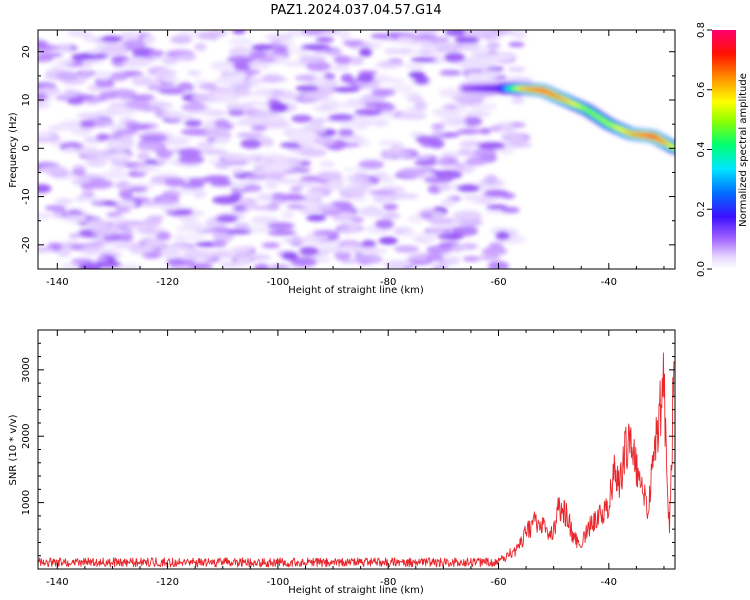 The height and width of the screenshot is (600, 750). Describe the element at coordinates (26, 148) in the screenshot. I see `y-tick-label: 0` at that location.